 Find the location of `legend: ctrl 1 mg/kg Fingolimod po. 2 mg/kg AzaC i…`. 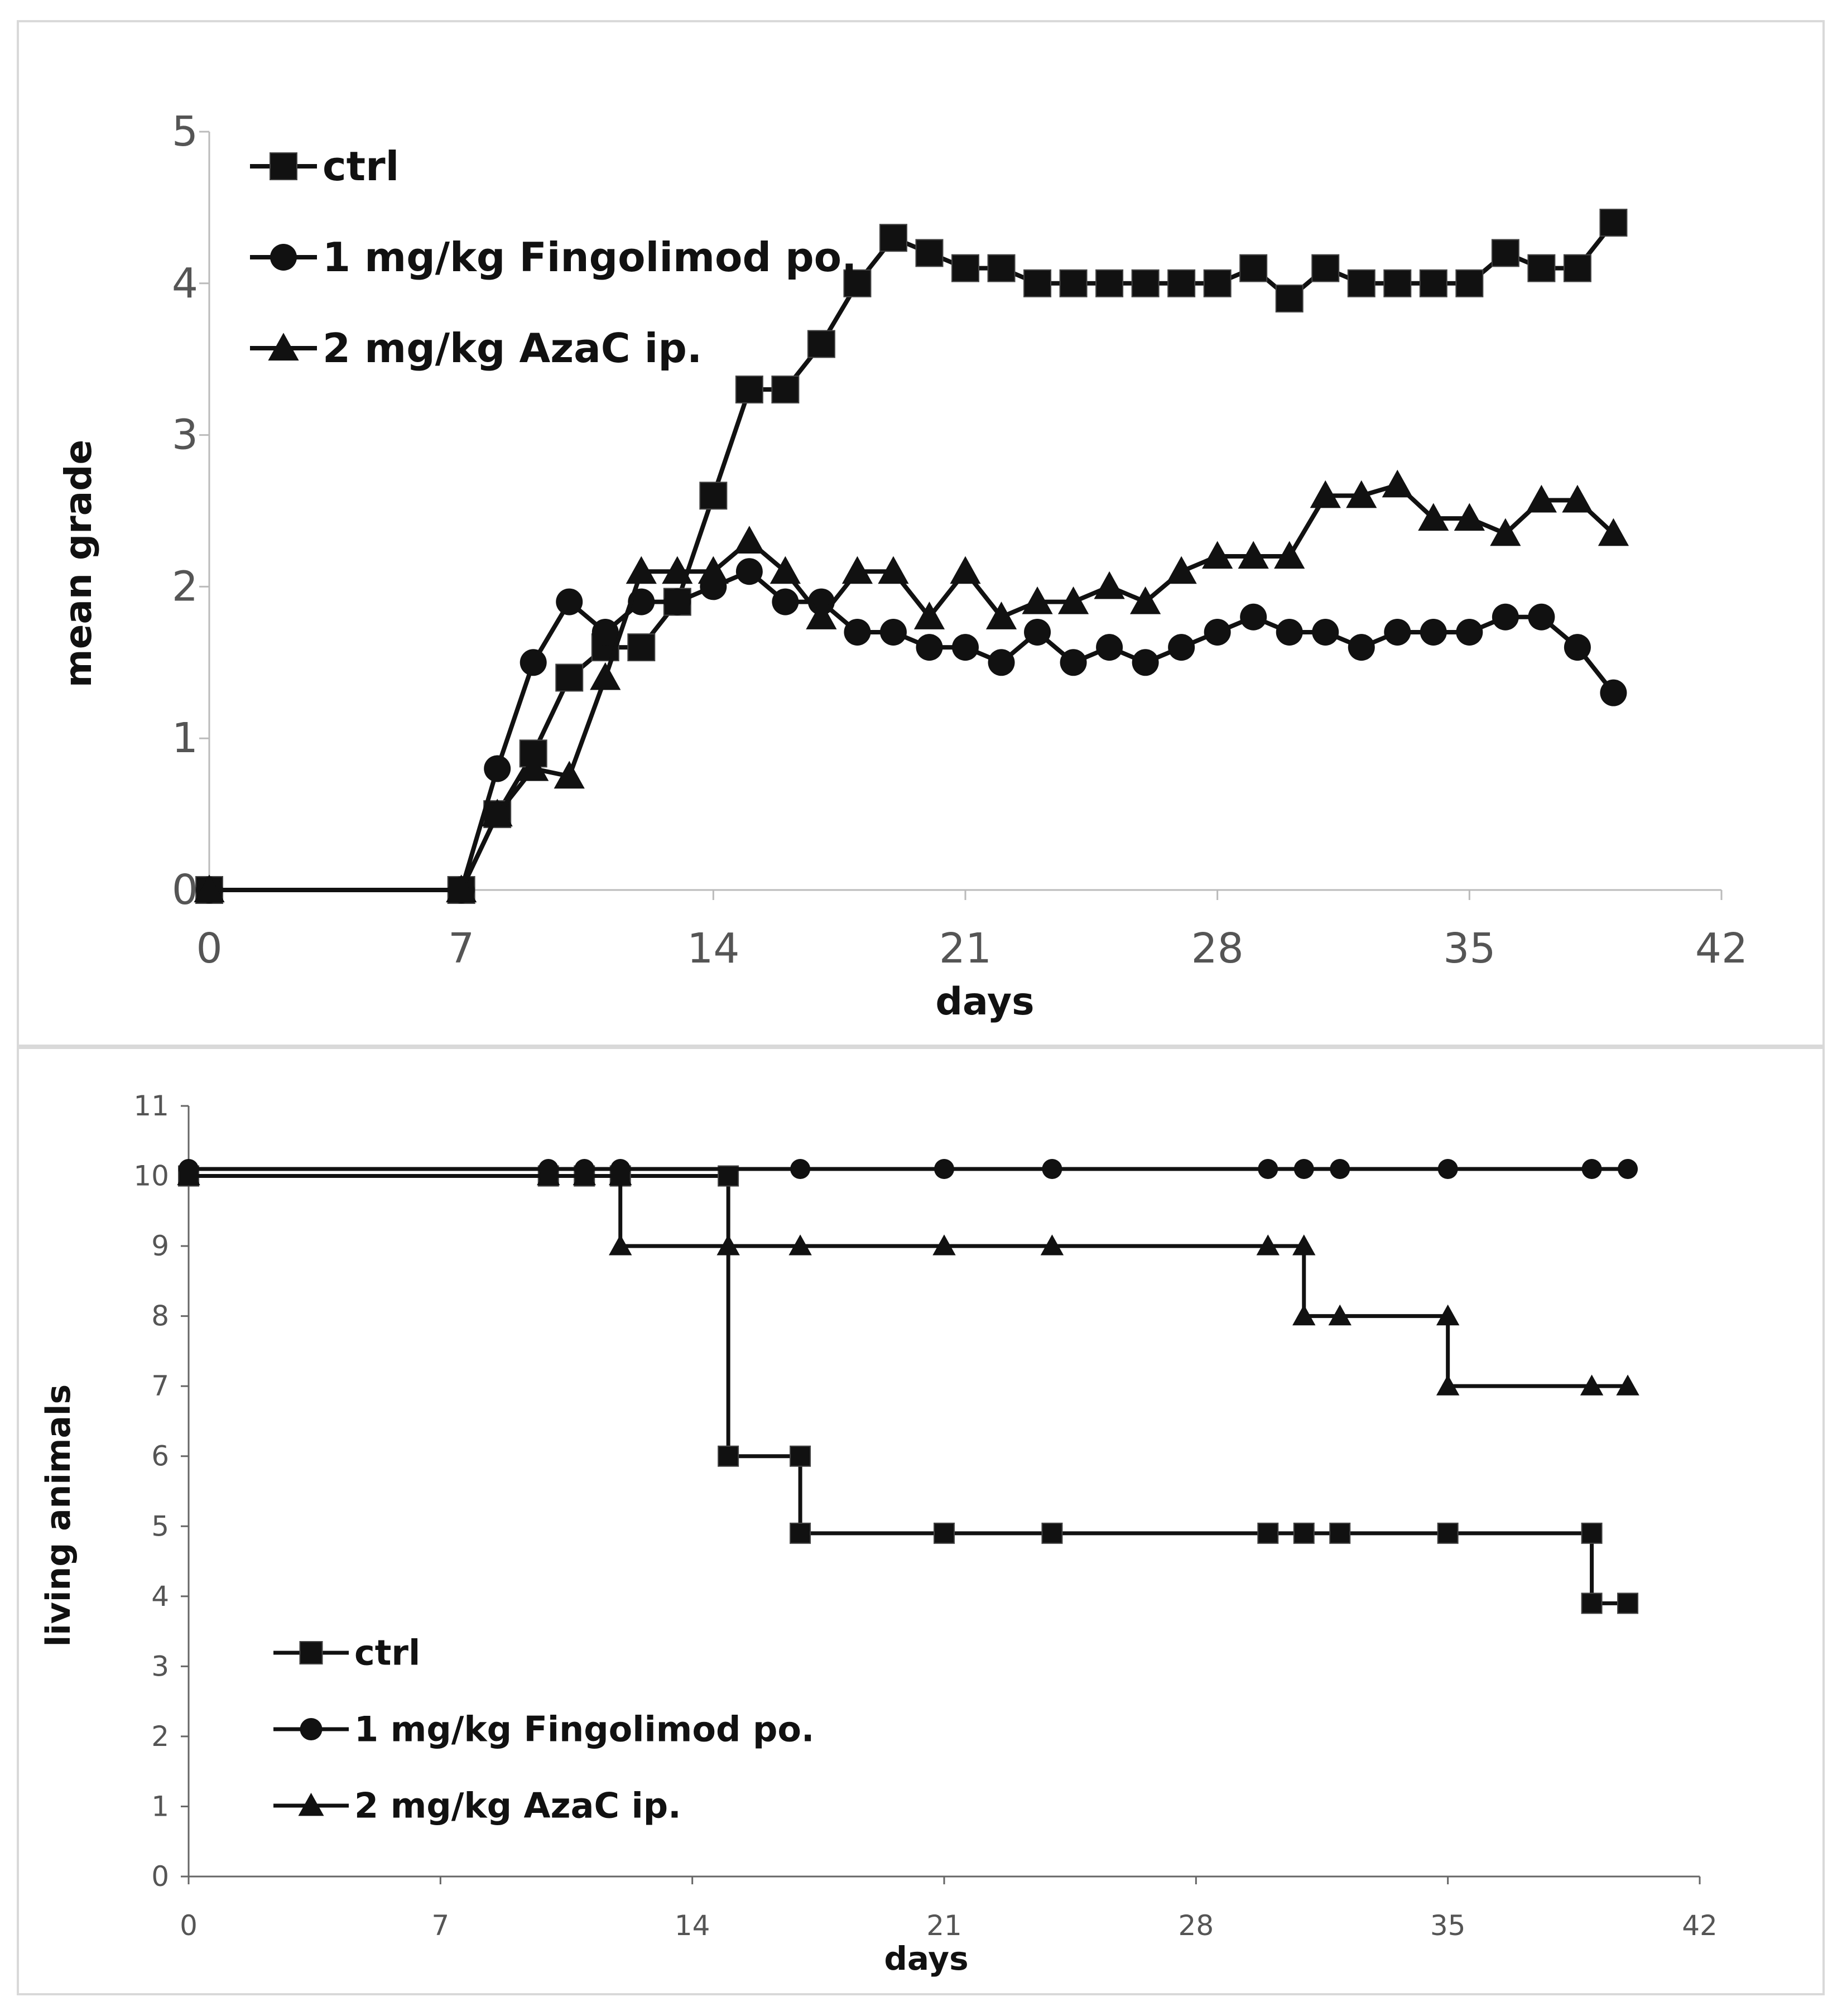

legend: ctrl 1 mg/kg Fingolimod po. 2 mg/kg AzaC i… is located at coordinates (553, 257).